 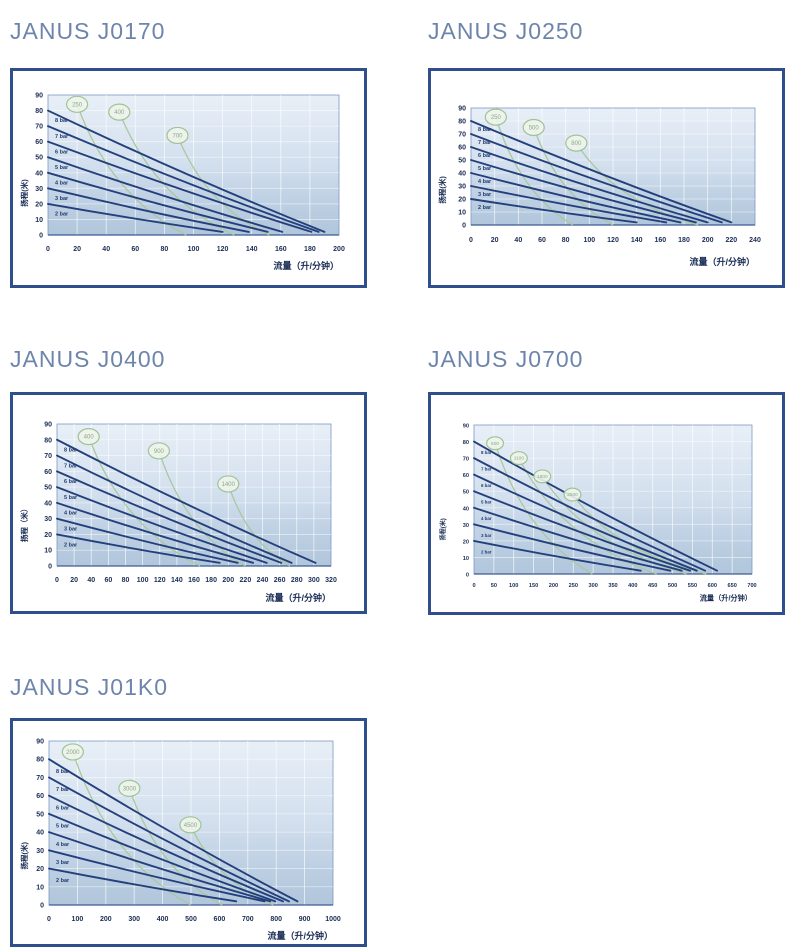 What do you see at coordinates (276, 919) in the screenshot?
I see `svg-text: 800` at bounding box center [276, 919].